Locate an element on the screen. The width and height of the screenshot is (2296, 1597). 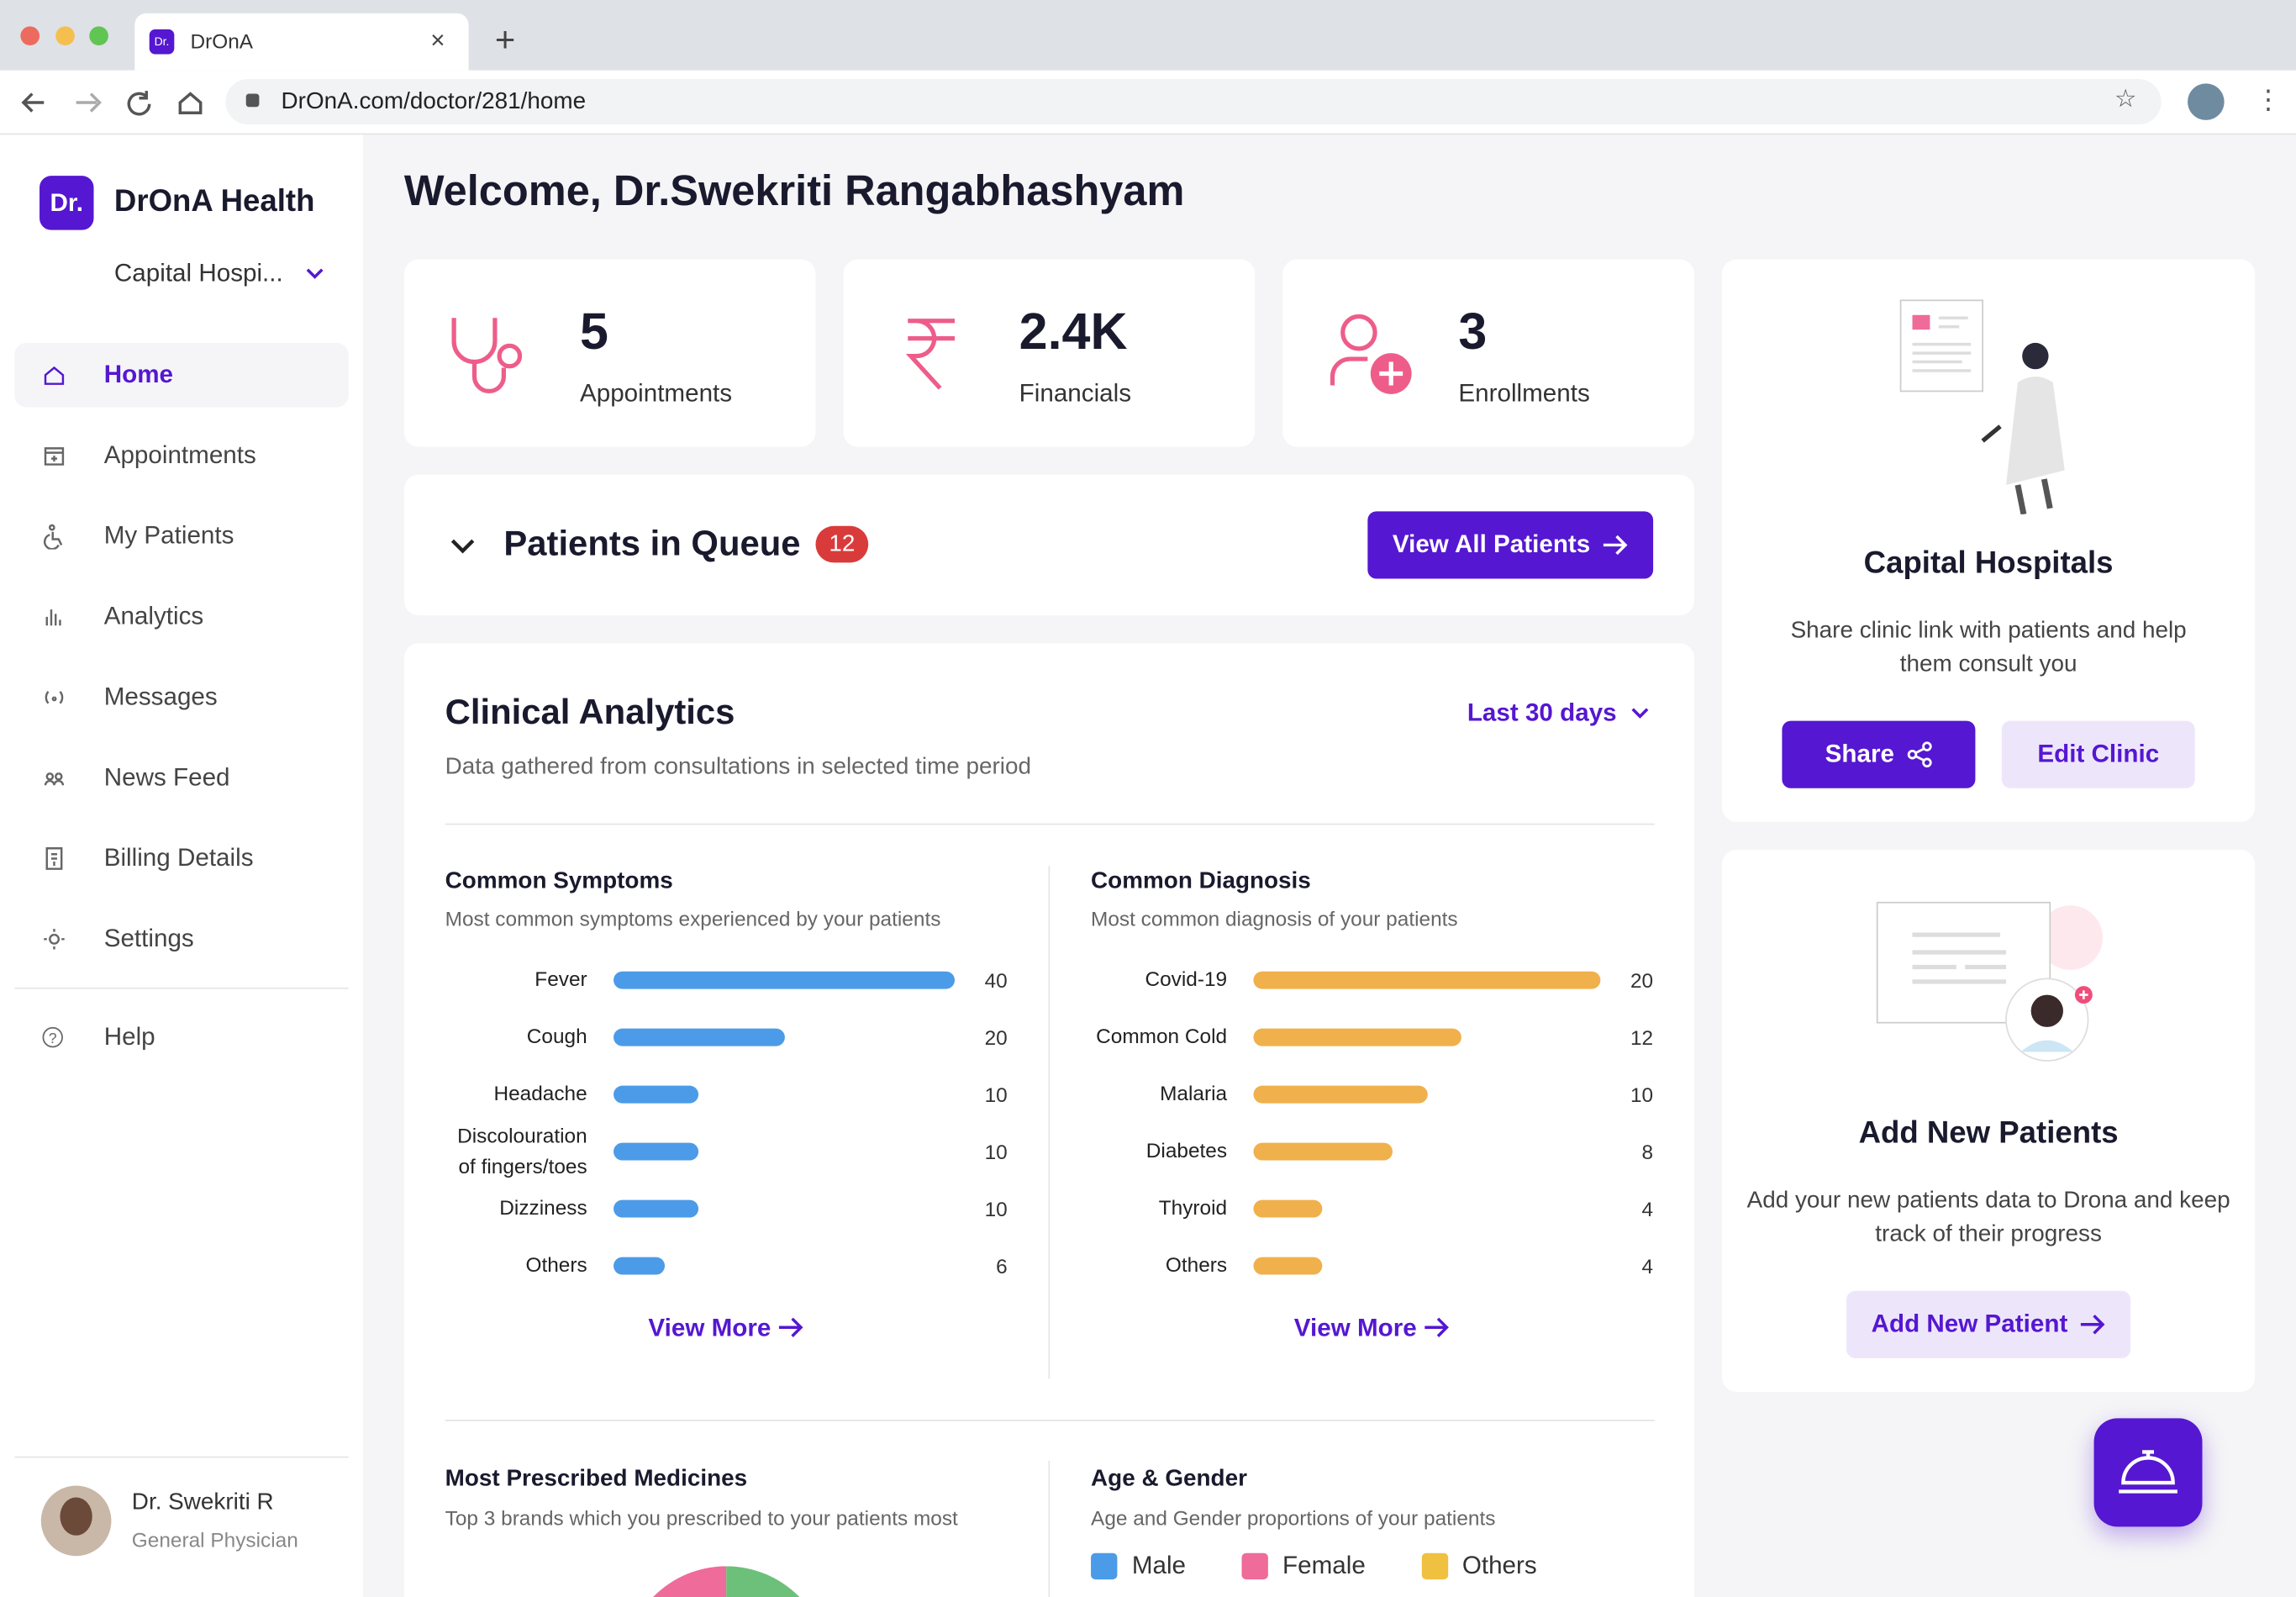
category-label: Thyroid is located at coordinates (1193, 1207).